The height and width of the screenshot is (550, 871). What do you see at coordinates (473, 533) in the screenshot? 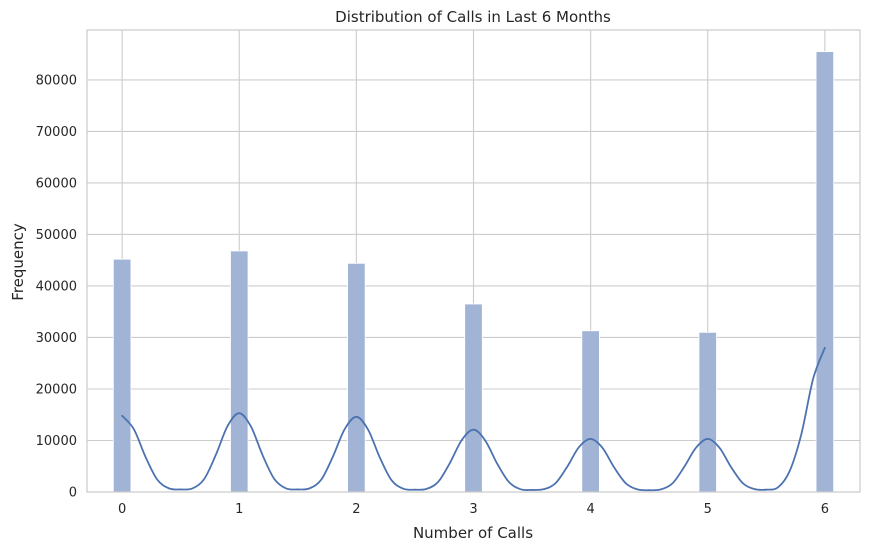
I see `x-axis-title: Number of Calls` at bounding box center [473, 533].